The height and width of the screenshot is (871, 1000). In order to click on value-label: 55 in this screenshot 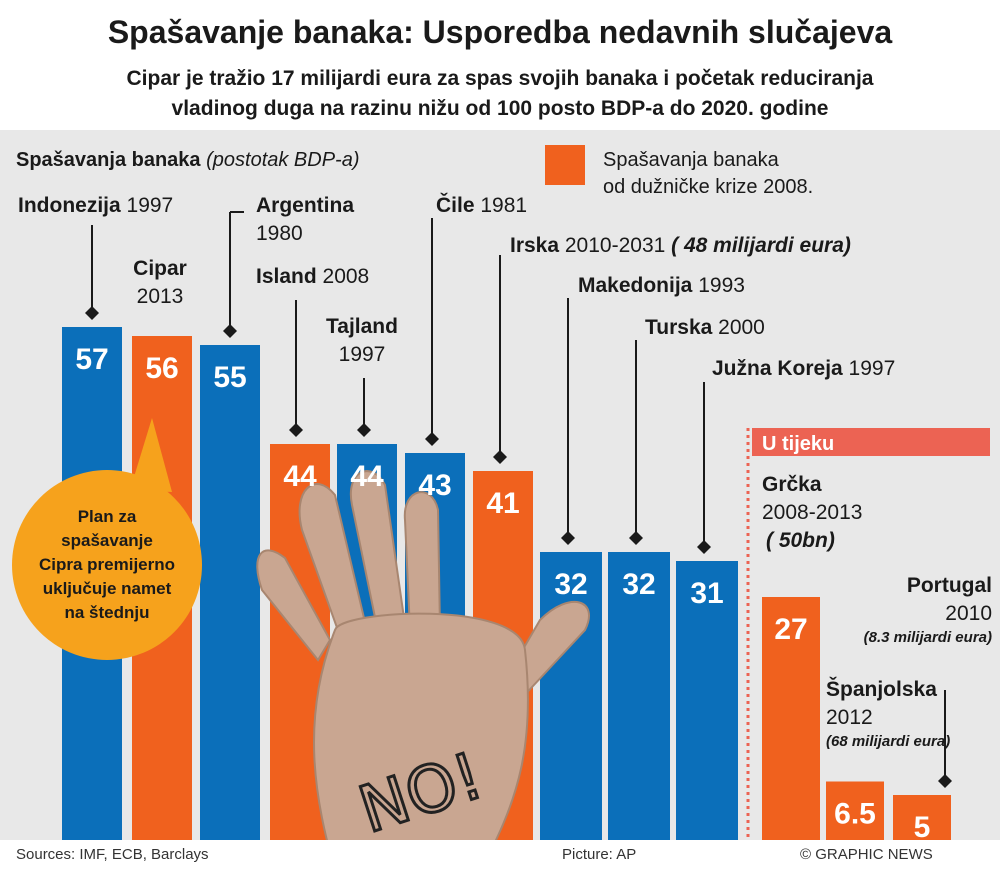, I will do `click(229, 377)`.